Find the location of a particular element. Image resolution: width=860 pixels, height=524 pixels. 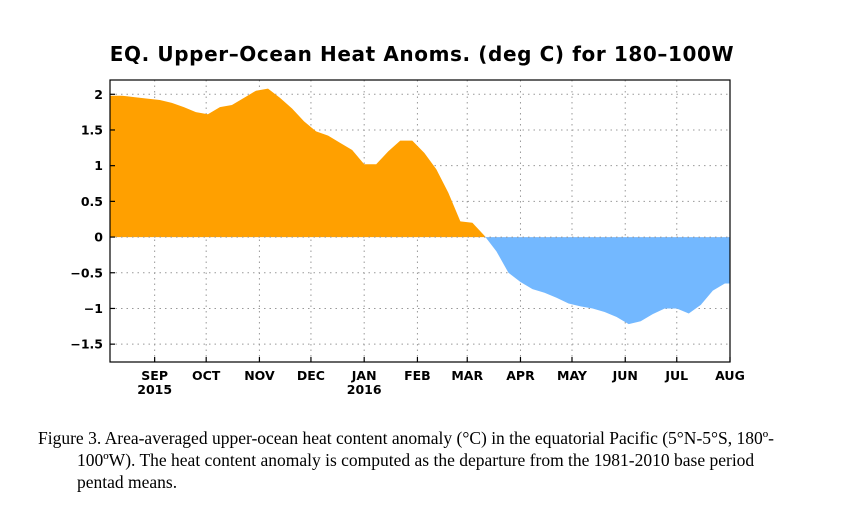

y-tick-label: −1.5 is located at coordinates (86, 344).